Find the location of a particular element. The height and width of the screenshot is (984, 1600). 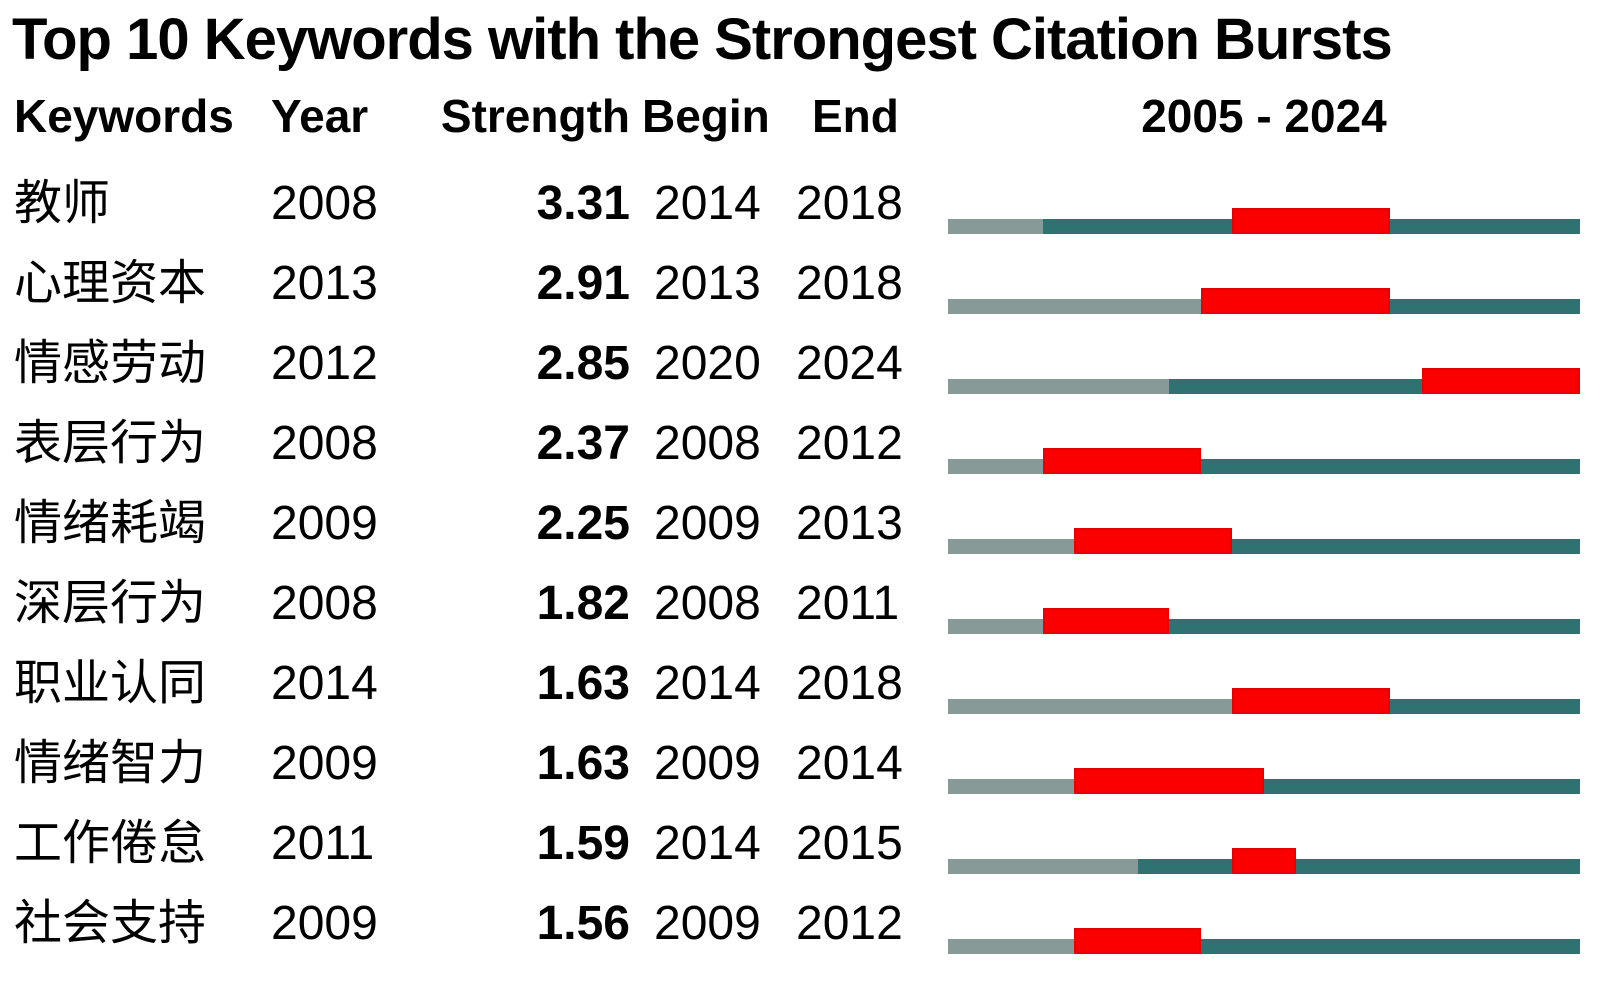

keyword-cell: 社会支持 is located at coordinates (110, 923).